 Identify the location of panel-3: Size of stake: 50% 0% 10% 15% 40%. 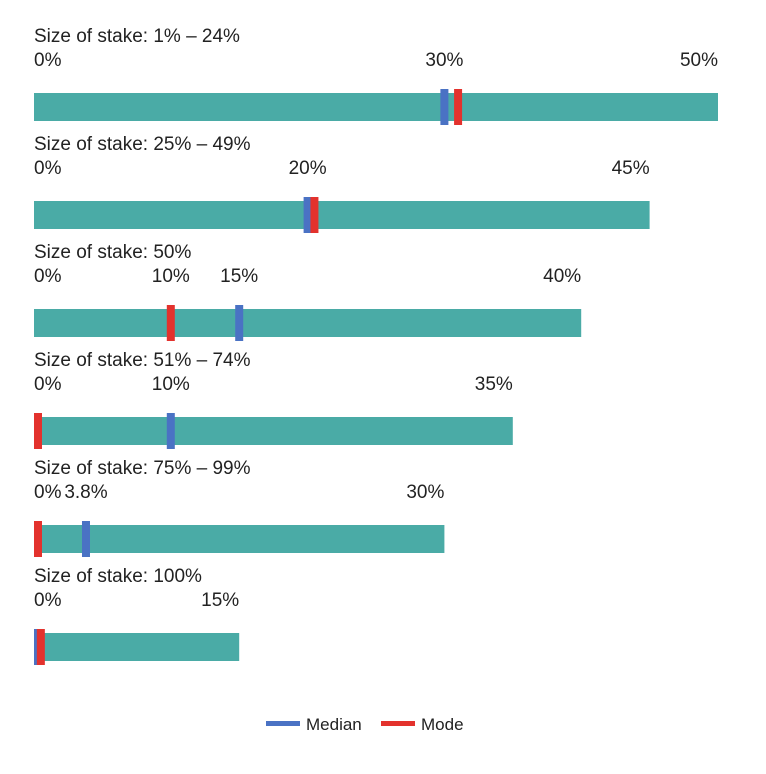
(307, 291).